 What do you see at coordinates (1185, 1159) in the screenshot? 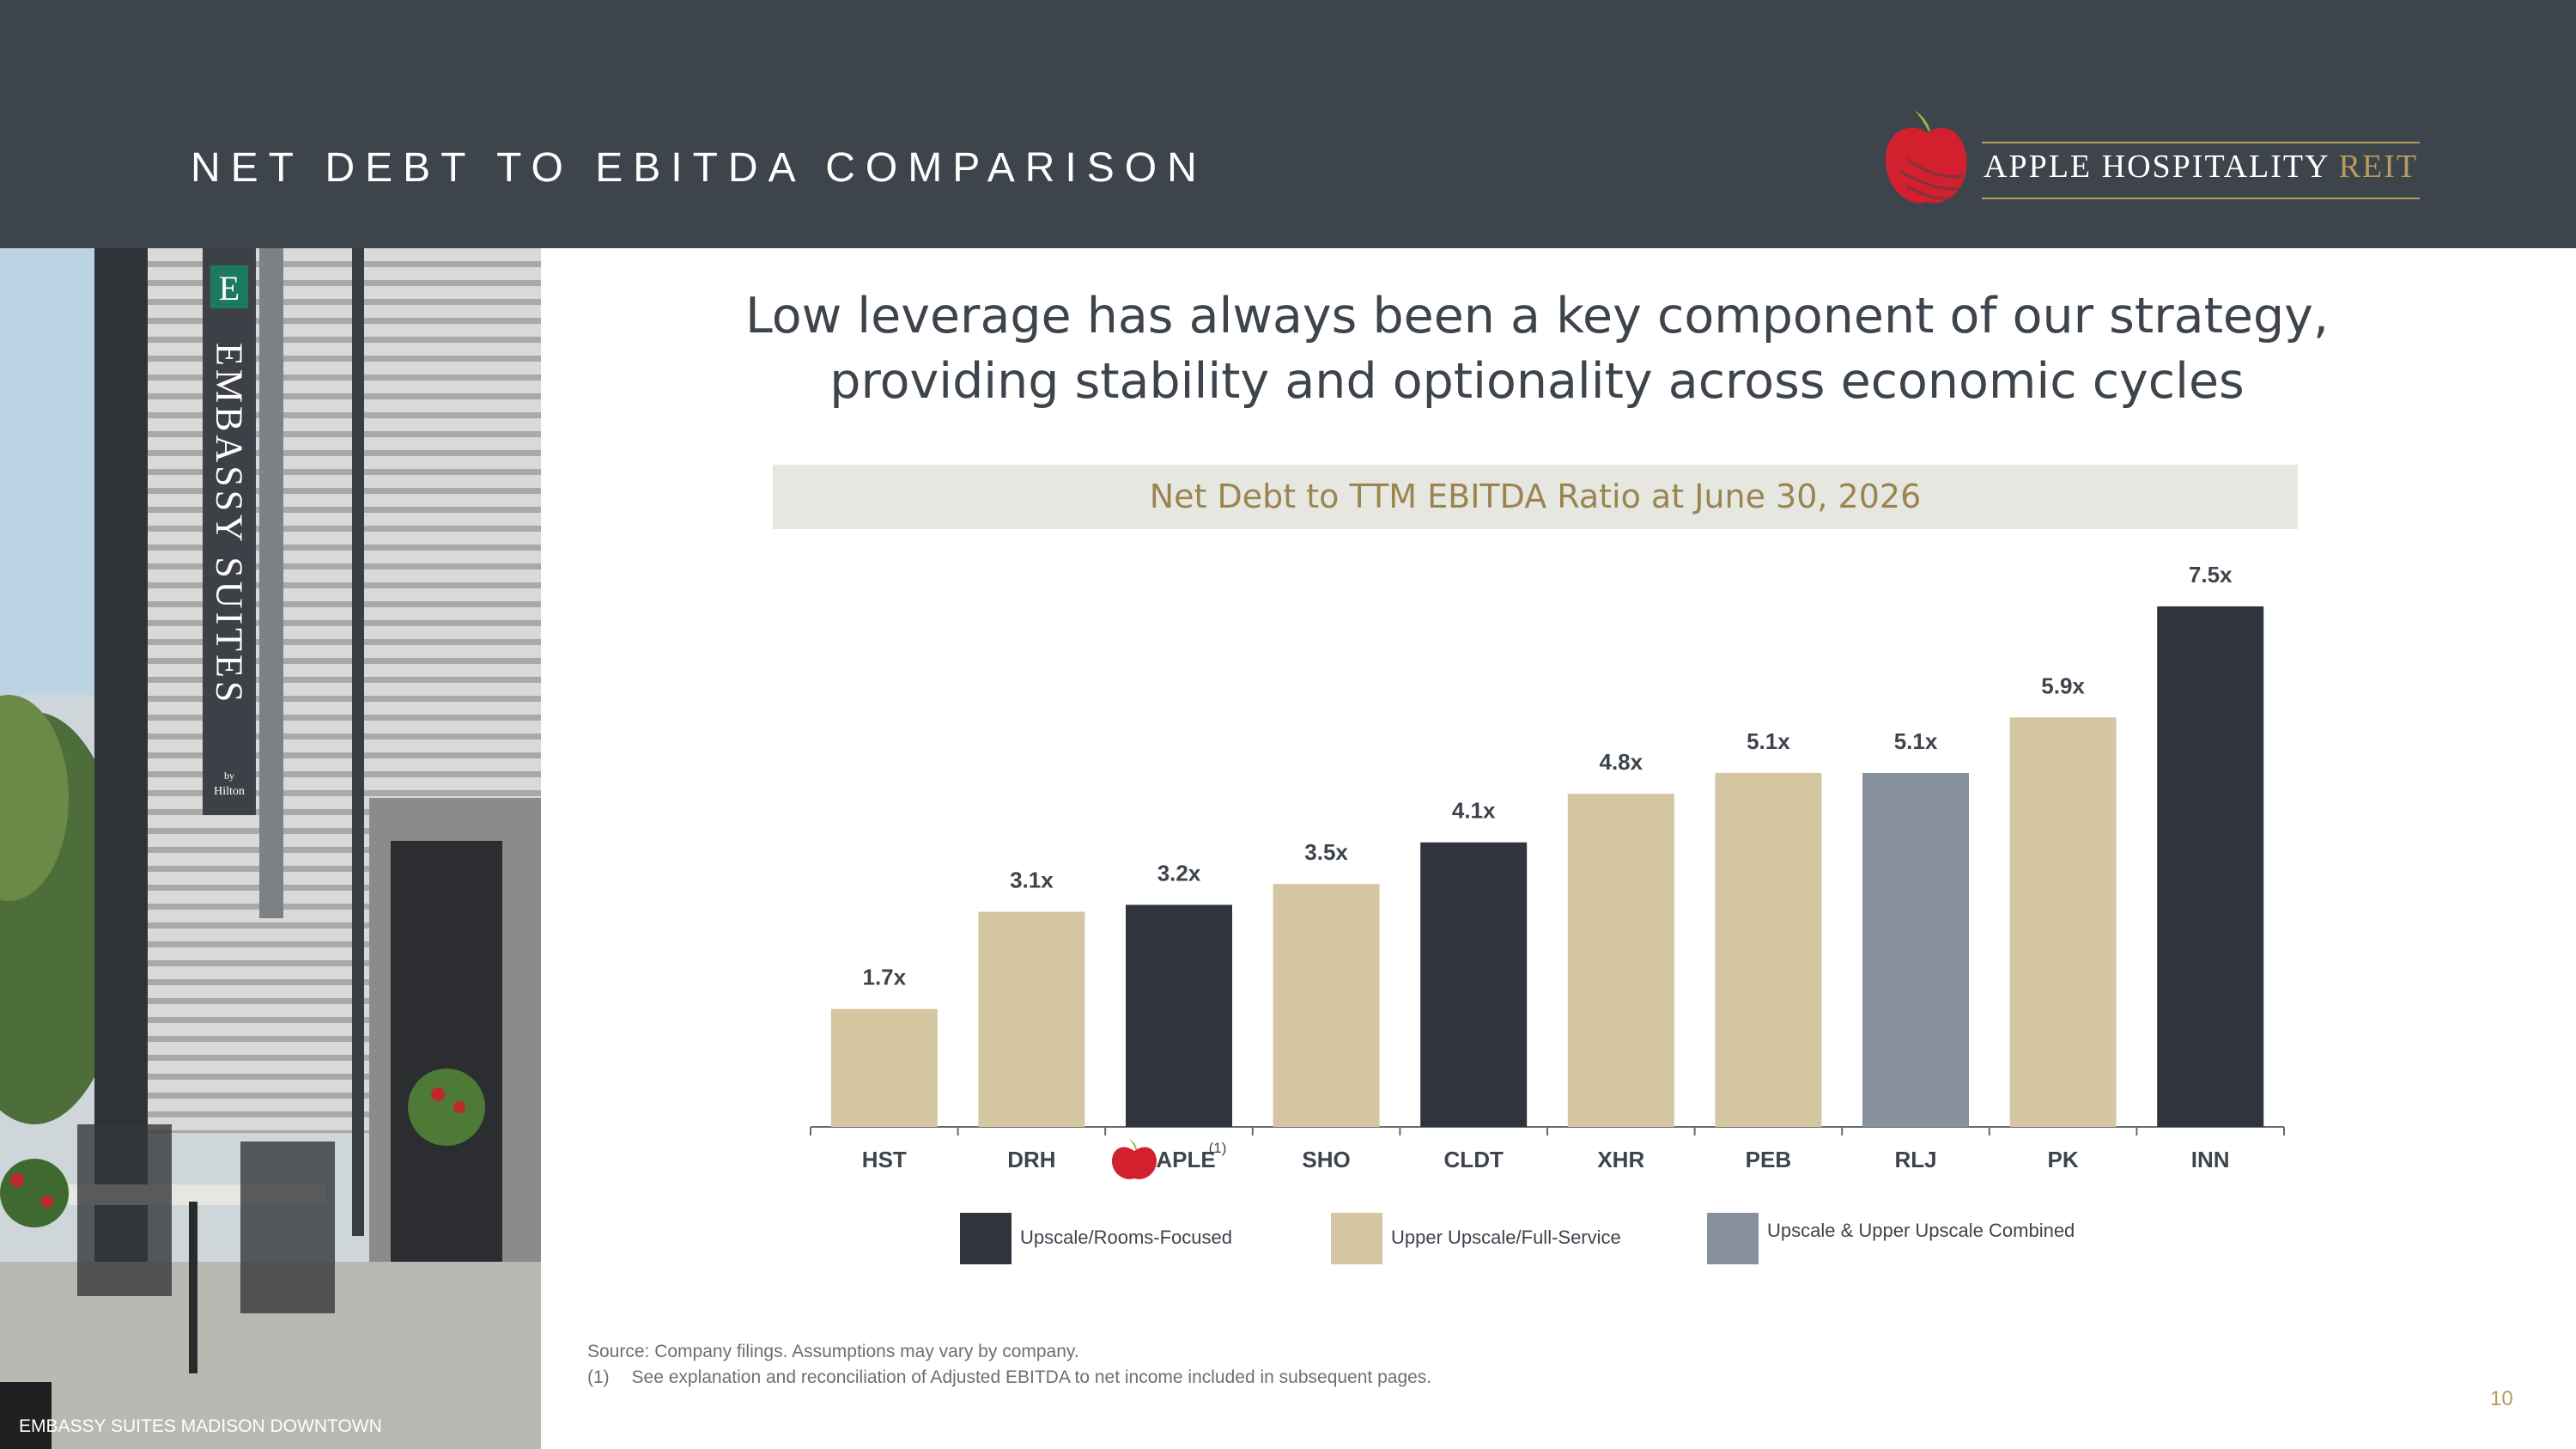
I see `tick-label-aple: APLE` at bounding box center [1185, 1159].